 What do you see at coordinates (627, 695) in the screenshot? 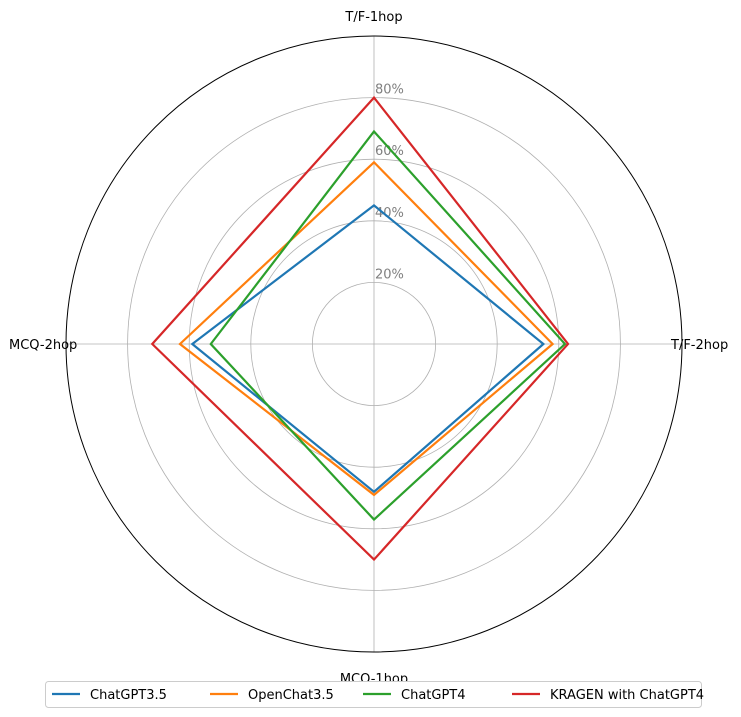
I see `legend-label: KRAGEN with ChatGPT4` at bounding box center [627, 695].